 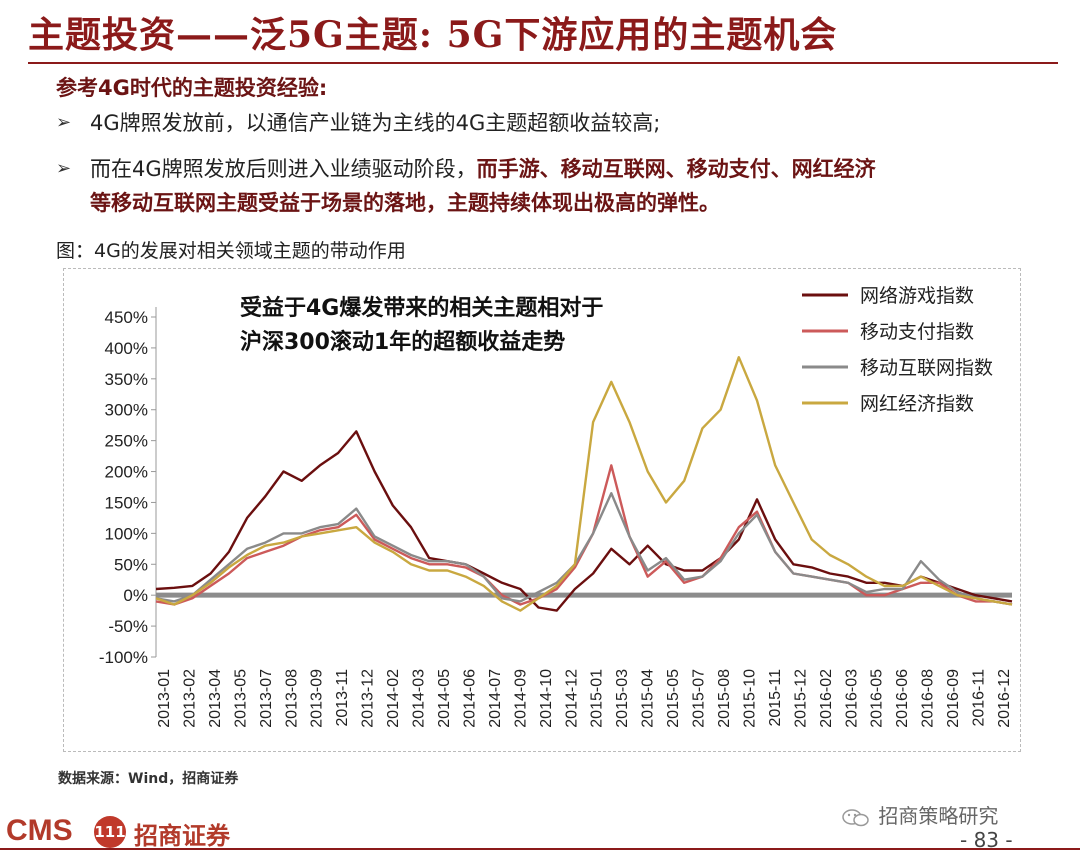 What do you see at coordinates (571, 698) in the screenshot?
I see `x-tick-label: 2014-12` at bounding box center [571, 698].